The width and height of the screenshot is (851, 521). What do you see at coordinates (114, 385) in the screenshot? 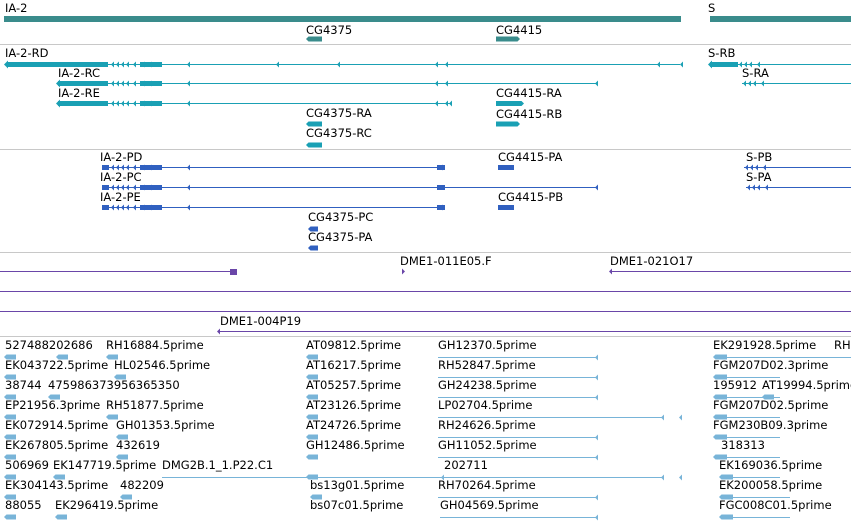
I see `feature-label-475986373956365350: 475986373956365350` at bounding box center [114, 385].